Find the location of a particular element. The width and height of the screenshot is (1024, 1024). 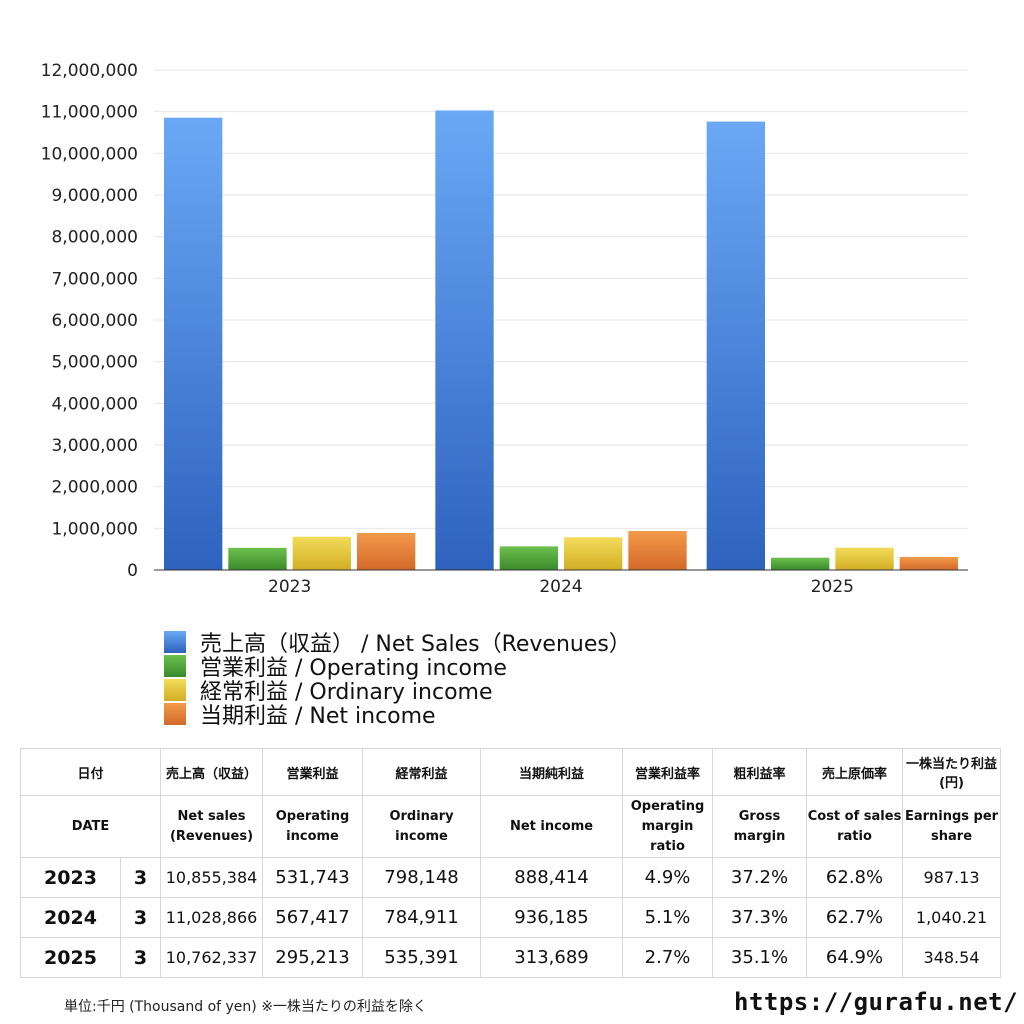

legend-label: 当期利益 / Net income is located at coordinates (318, 716).